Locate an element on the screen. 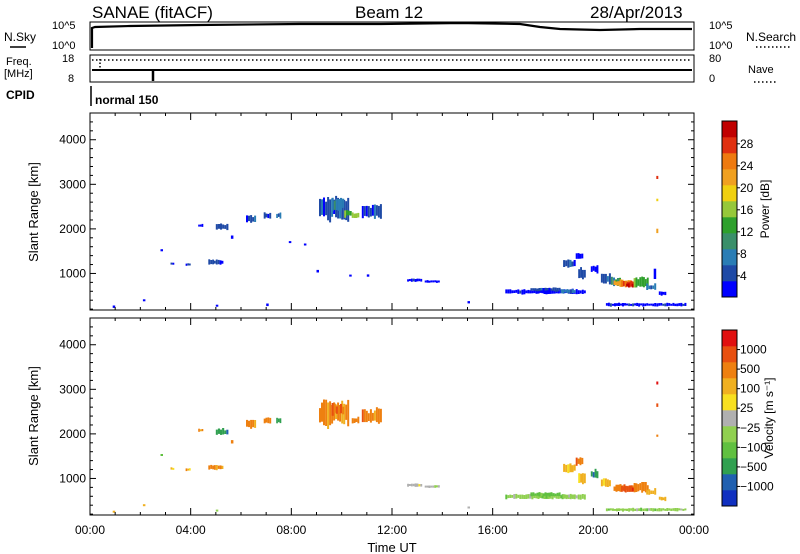  power-colorbar-label: Power [dB] is located at coordinates (765, 209).